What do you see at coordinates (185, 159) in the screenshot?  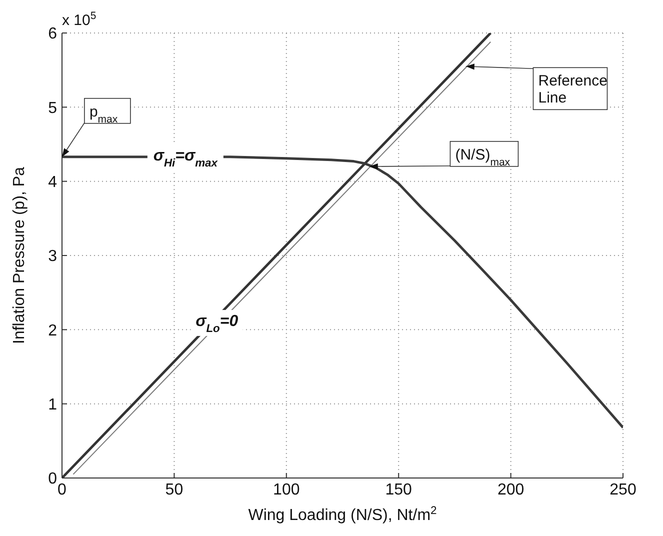 I see `series-label: σ$_{Hi}$=σ$_{max}$` at bounding box center [185, 159].